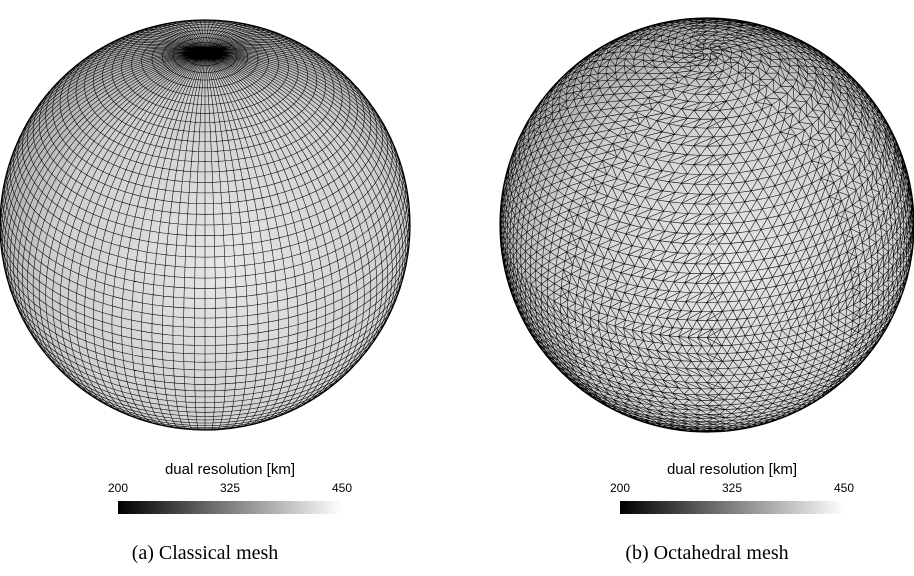 The image size is (914, 576). What do you see at coordinates (706, 553) in the screenshot?
I see `caption: (b) Octahedral mesh` at bounding box center [706, 553].